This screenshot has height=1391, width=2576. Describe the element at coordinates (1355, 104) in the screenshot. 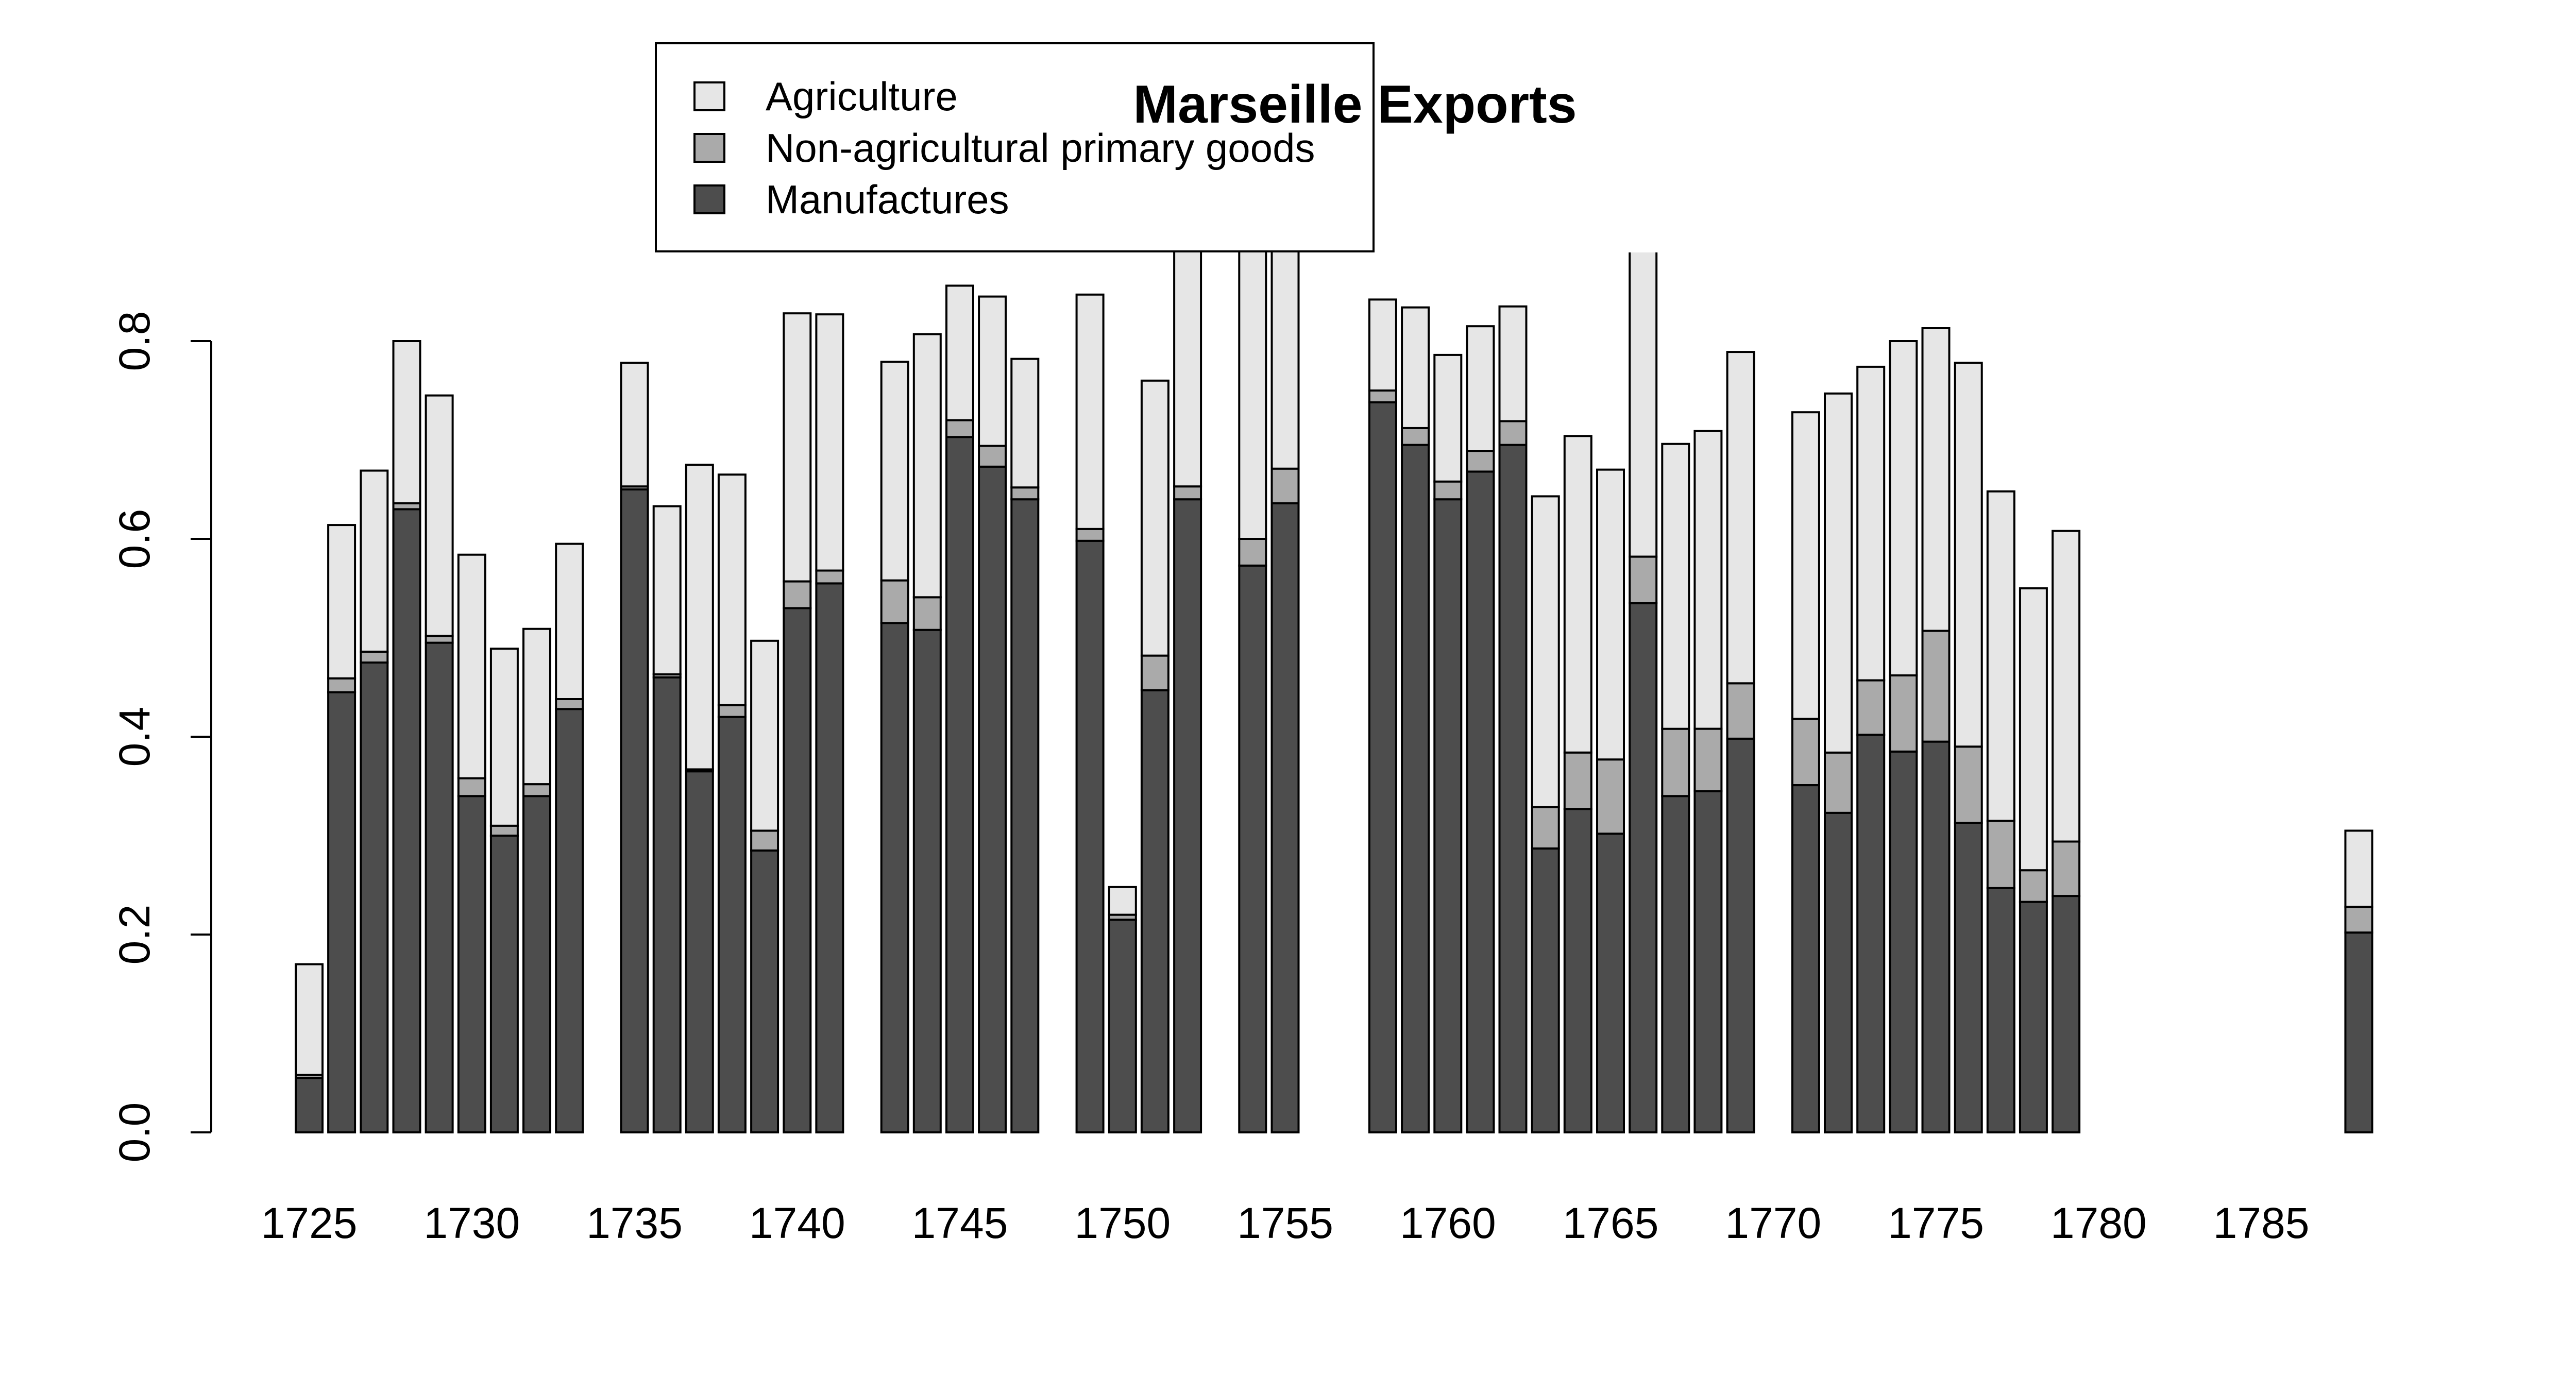

I see `chart-title: Marseille Exports` at that location.